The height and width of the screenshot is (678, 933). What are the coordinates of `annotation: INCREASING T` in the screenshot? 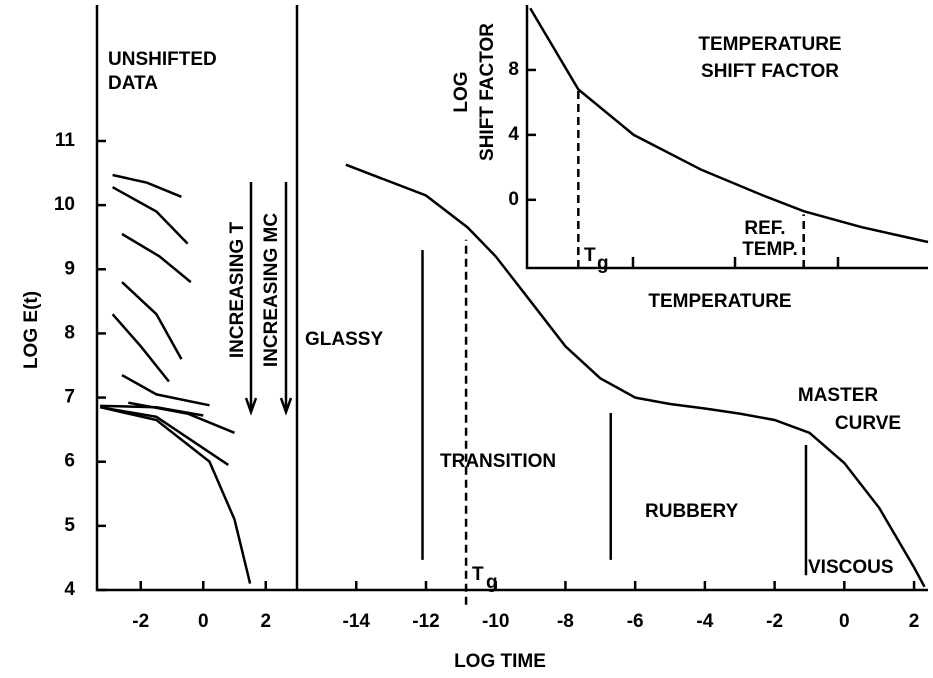 It's located at (237, 290).